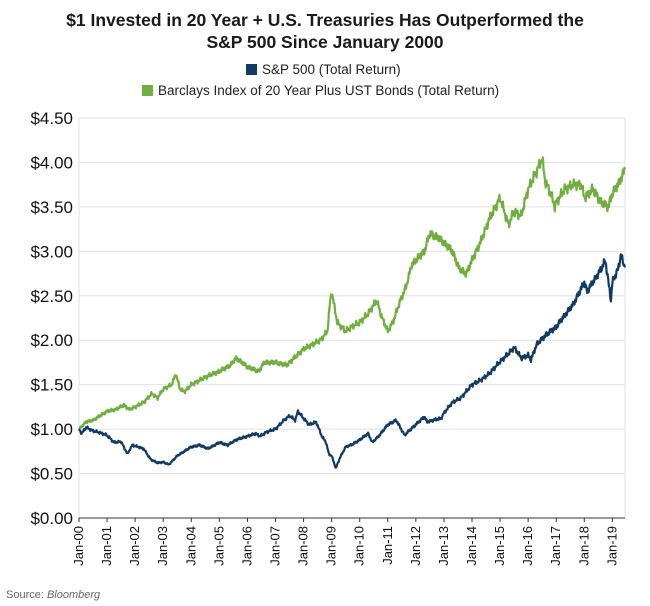  What do you see at coordinates (527, 546) in the screenshot?
I see `x-tick-label: Jan-16` at bounding box center [527, 546].